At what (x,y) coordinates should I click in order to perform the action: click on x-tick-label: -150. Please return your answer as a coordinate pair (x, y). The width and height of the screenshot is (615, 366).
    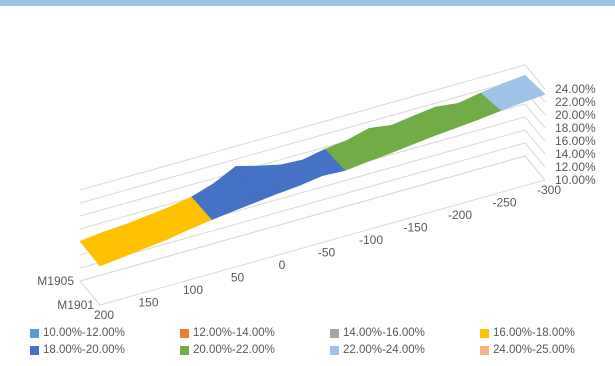
    Looking at the image, I should click on (415, 228).